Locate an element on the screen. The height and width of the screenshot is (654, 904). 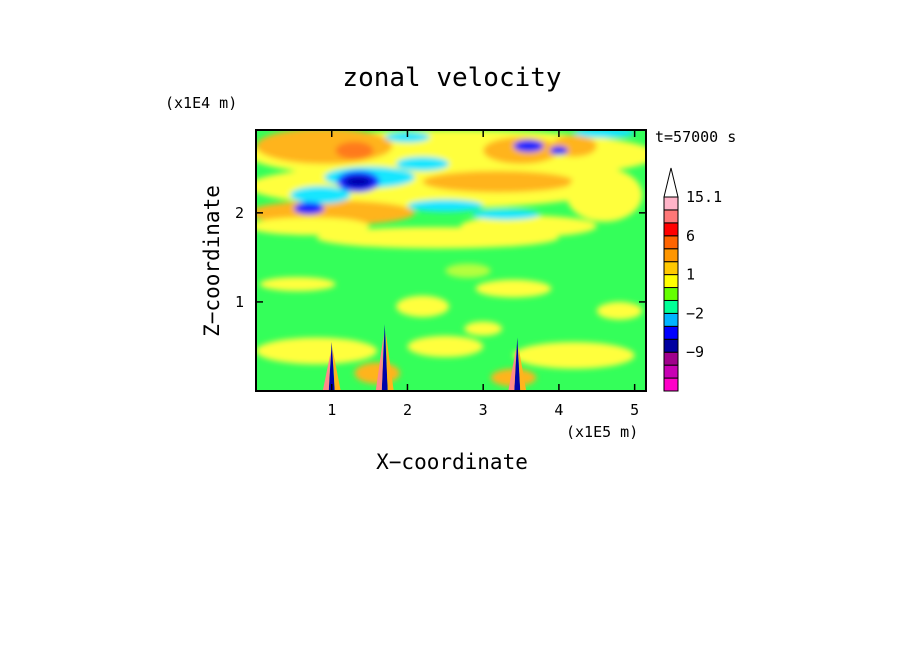
time-label: t=57000 s is located at coordinates (695, 137).